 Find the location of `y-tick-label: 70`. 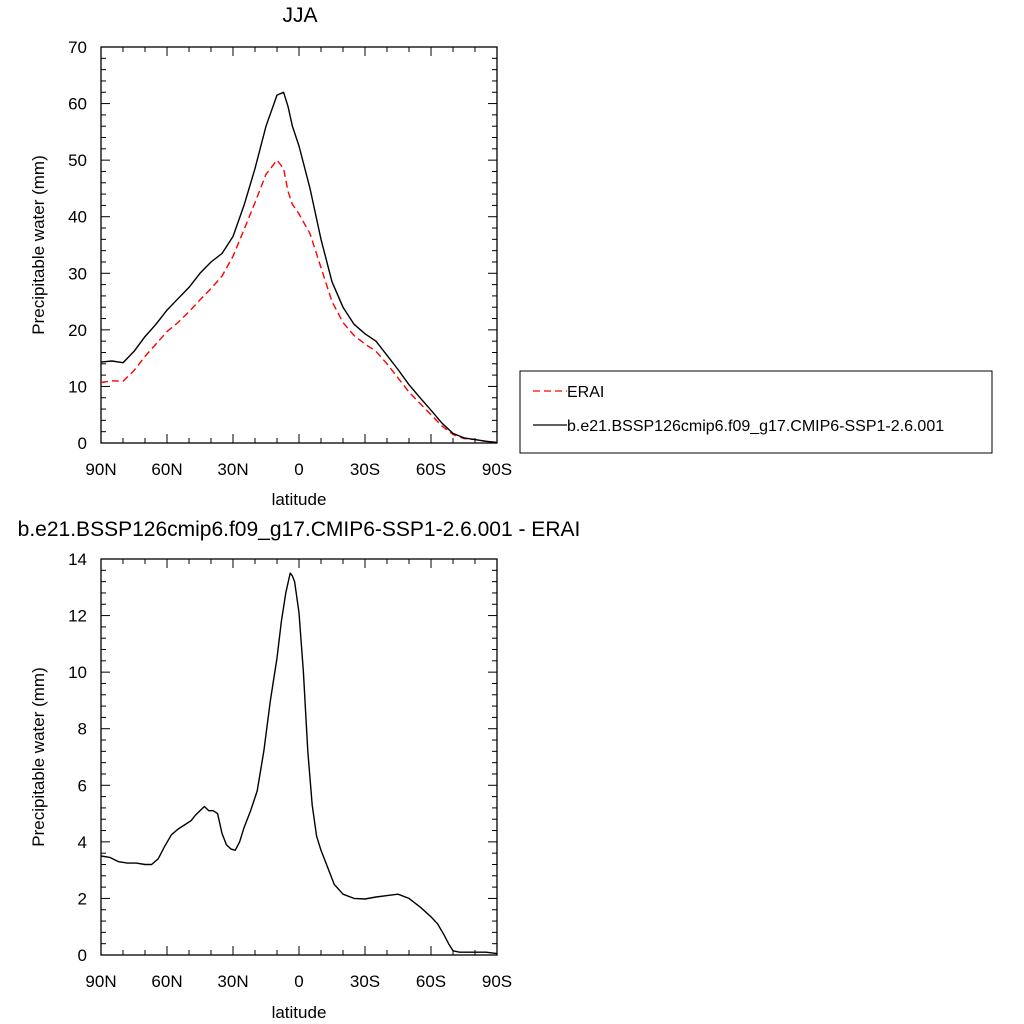

y-tick-label: 70 is located at coordinates (77, 47).